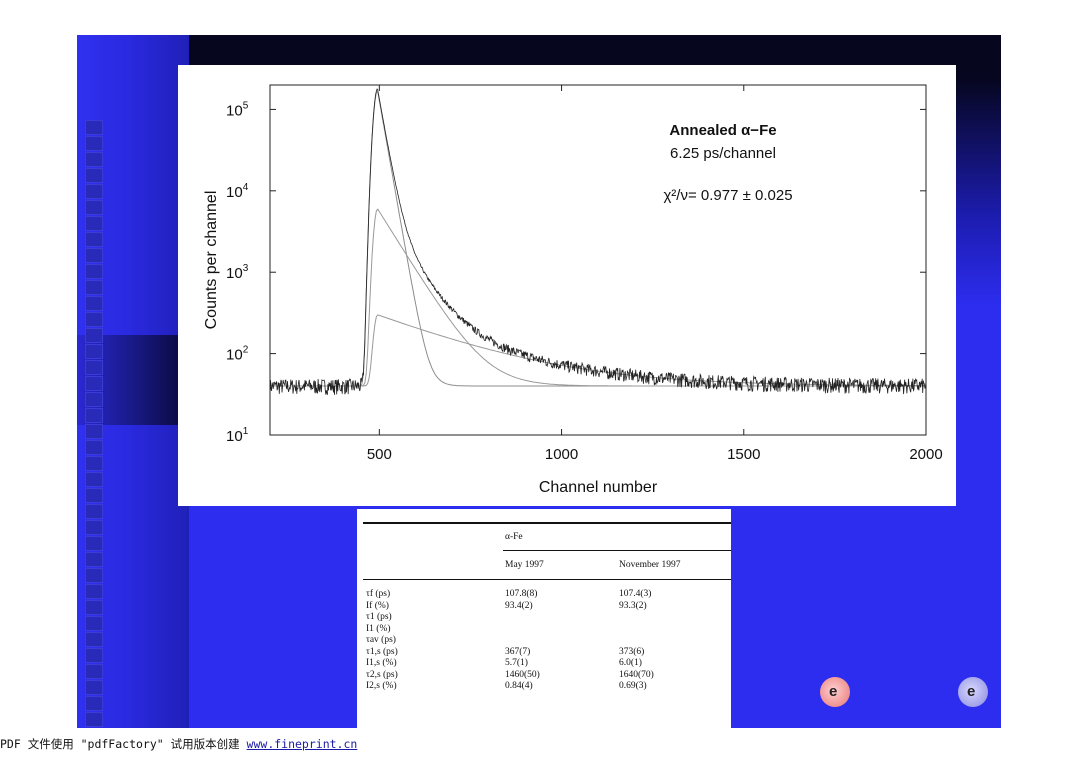  I want to click on next-slide-icon: e, so click(971, 691).